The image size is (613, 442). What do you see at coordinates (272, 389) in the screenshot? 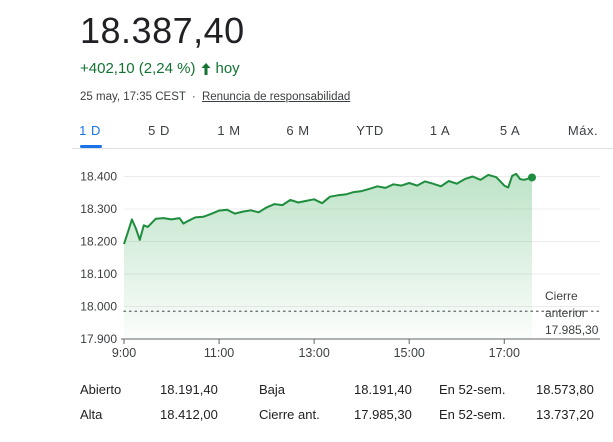
I see `stat-label-low: Baja` at bounding box center [272, 389].